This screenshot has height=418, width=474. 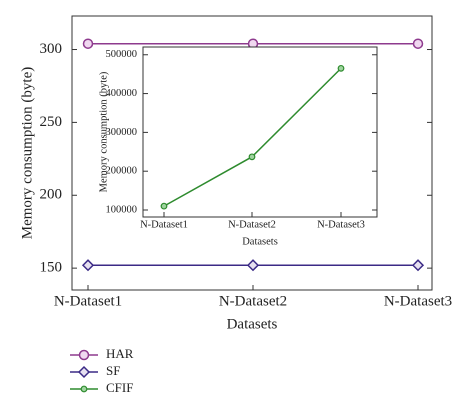 I want to click on y-tick-label: 200, so click(x=51, y=195).